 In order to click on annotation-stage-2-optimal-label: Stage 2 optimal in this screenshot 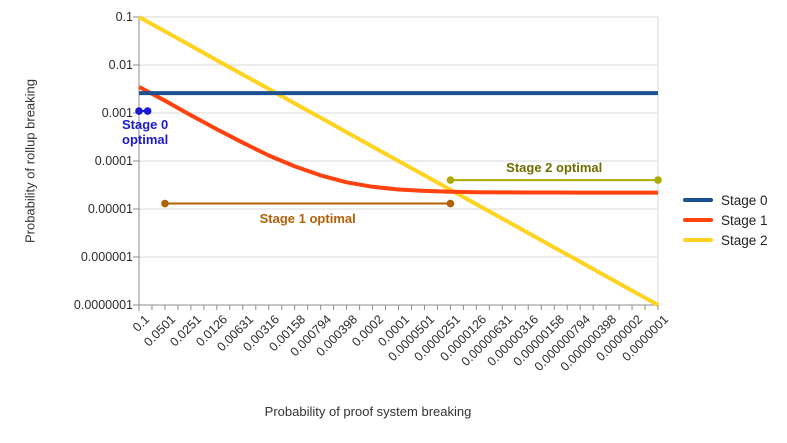, I will do `click(554, 168)`.